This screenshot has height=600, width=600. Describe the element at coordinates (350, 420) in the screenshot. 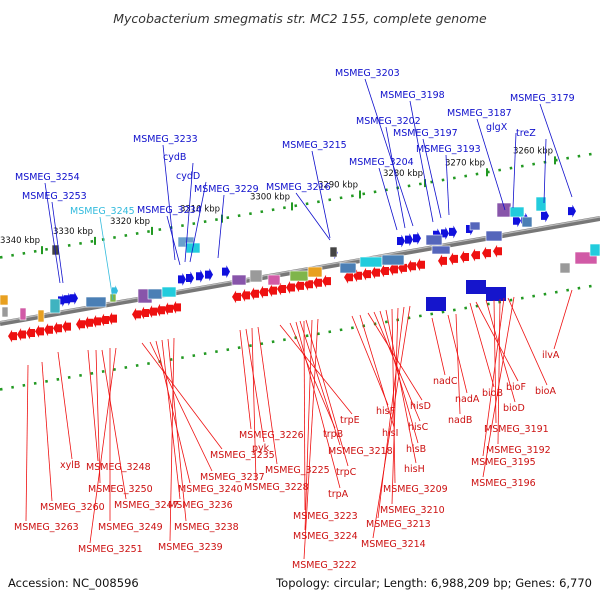

I see `gene-label: trpE` at that location.